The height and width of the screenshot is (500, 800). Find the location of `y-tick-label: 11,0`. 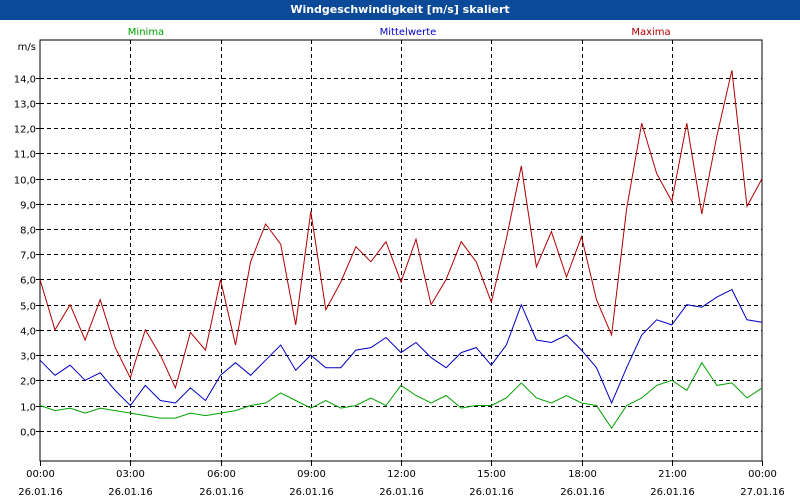

y-tick-label: 11,0 is located at coordinates (25, 155).